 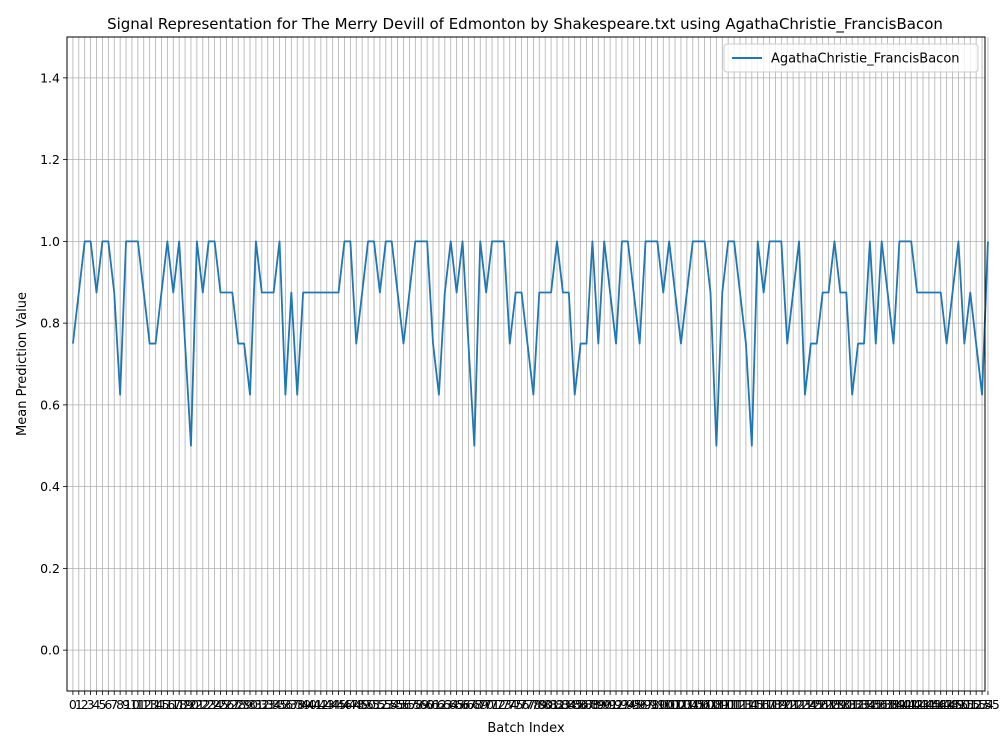 What do you see at coordinates (474, 704) in the screenshot?
I see `x-tick-label: 68` at bounding box center [474, 704].